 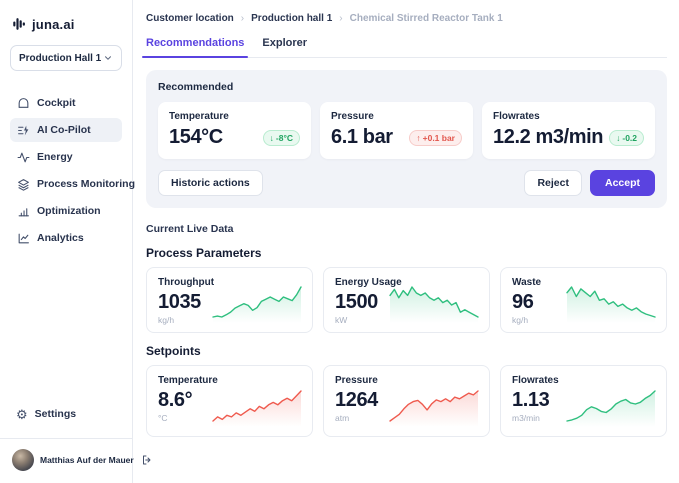 What do you see at coordinates (86, 184) in the screenshot?
I see `sidebar-item-label: Process Monitoring` at bounding box center [86, 184].